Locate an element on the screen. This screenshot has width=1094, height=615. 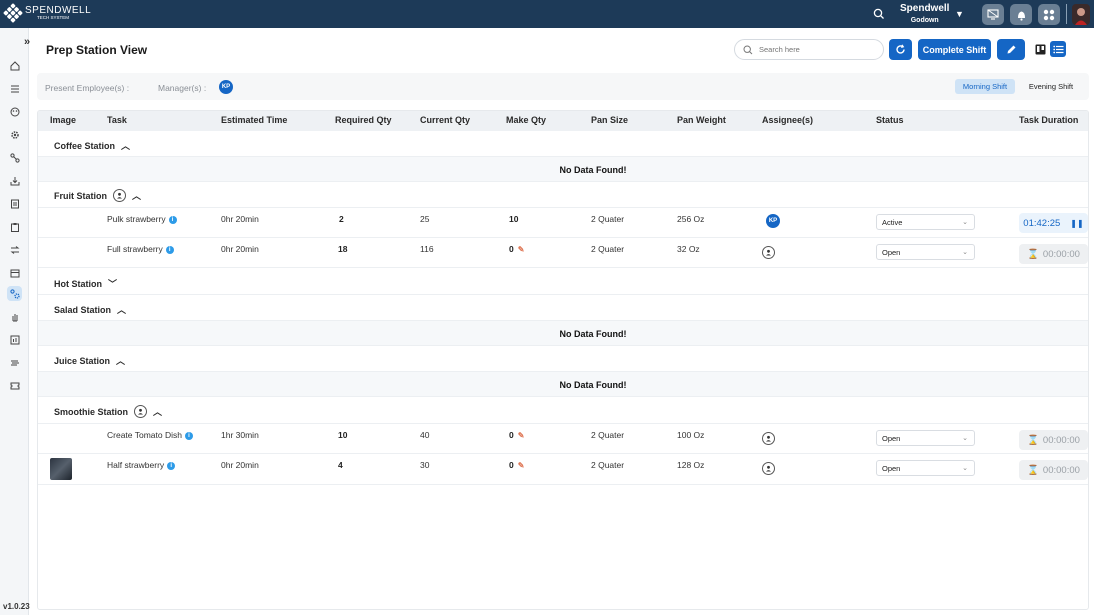
logo-icon is located at coordinates (12, 12).